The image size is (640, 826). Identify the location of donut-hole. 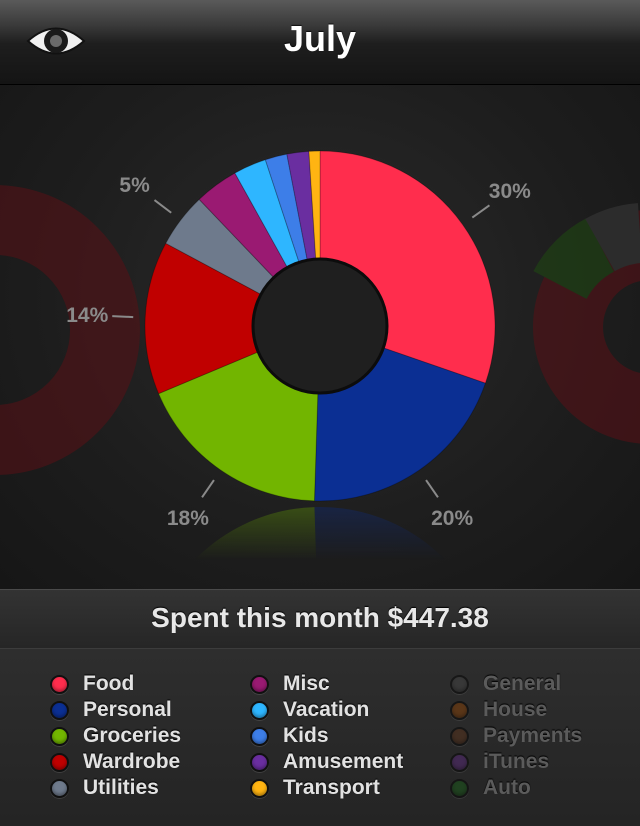
(320, 326).